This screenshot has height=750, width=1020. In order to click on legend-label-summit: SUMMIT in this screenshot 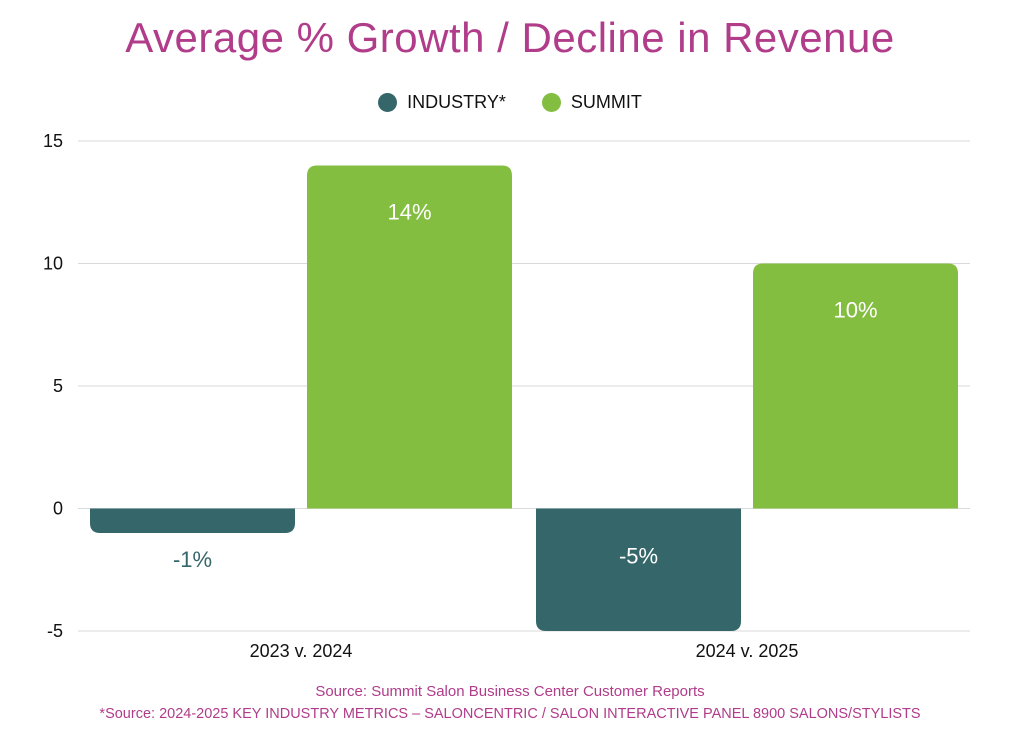, I will do `click(606, 102)`.